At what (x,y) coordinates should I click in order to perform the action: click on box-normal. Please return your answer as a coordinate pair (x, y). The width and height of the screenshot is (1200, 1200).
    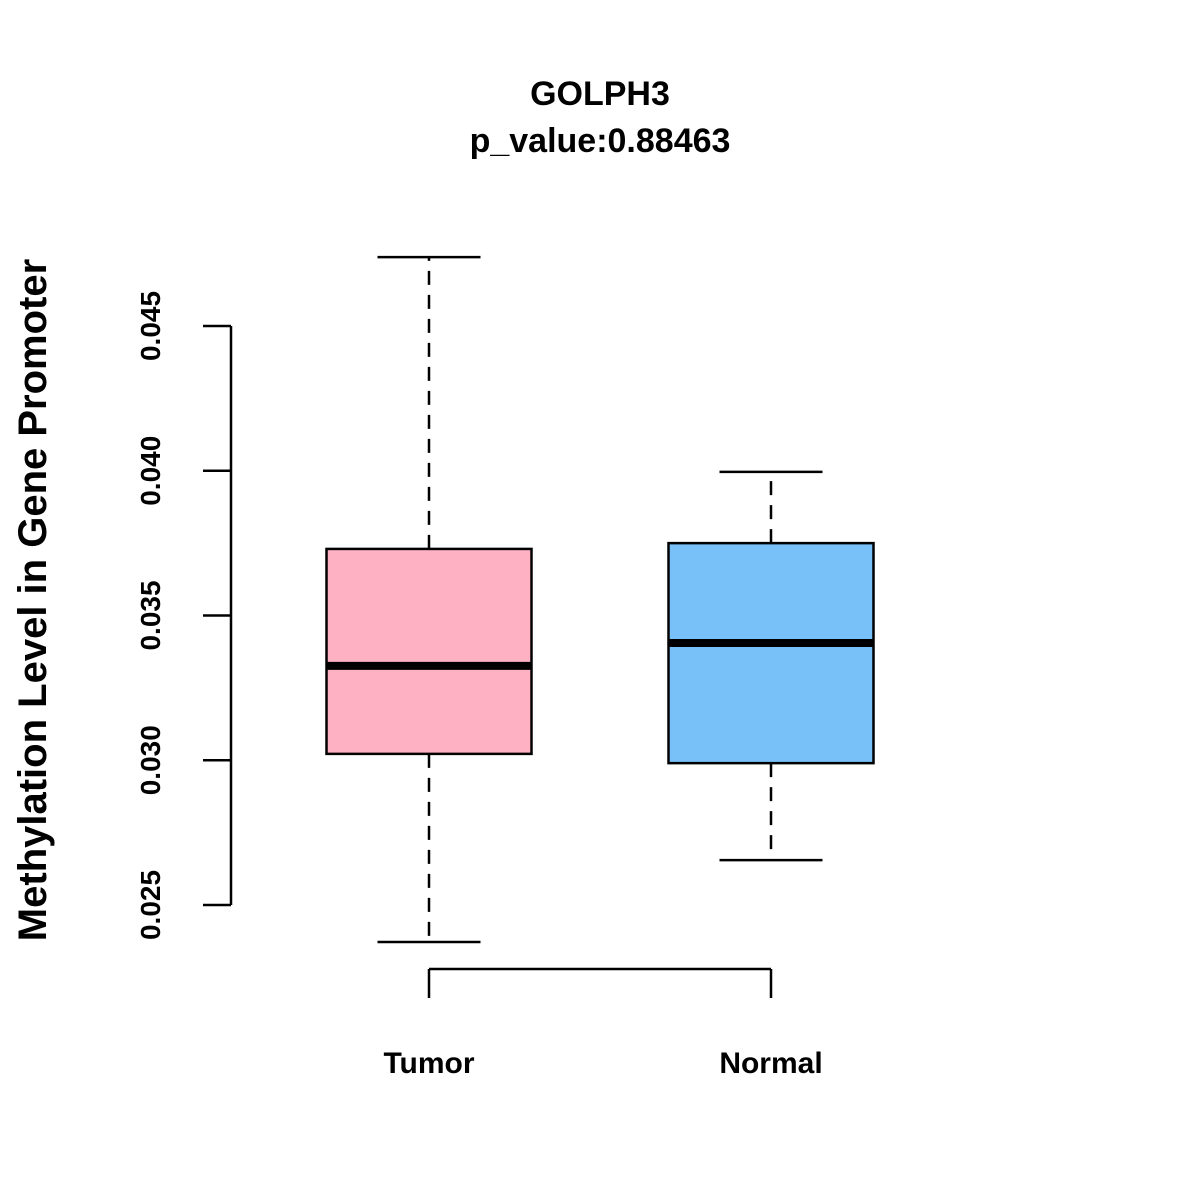
    Looking at the image, I should click on (771, 666).